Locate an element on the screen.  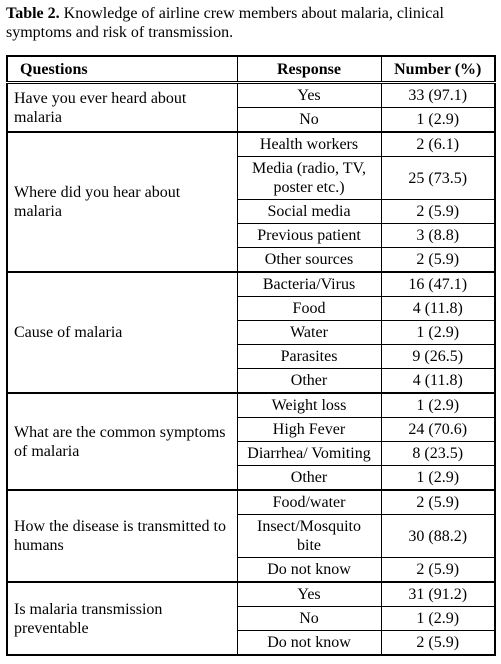
response-cell: Insect/Mosquito bite is located at coordinates (309, 536).